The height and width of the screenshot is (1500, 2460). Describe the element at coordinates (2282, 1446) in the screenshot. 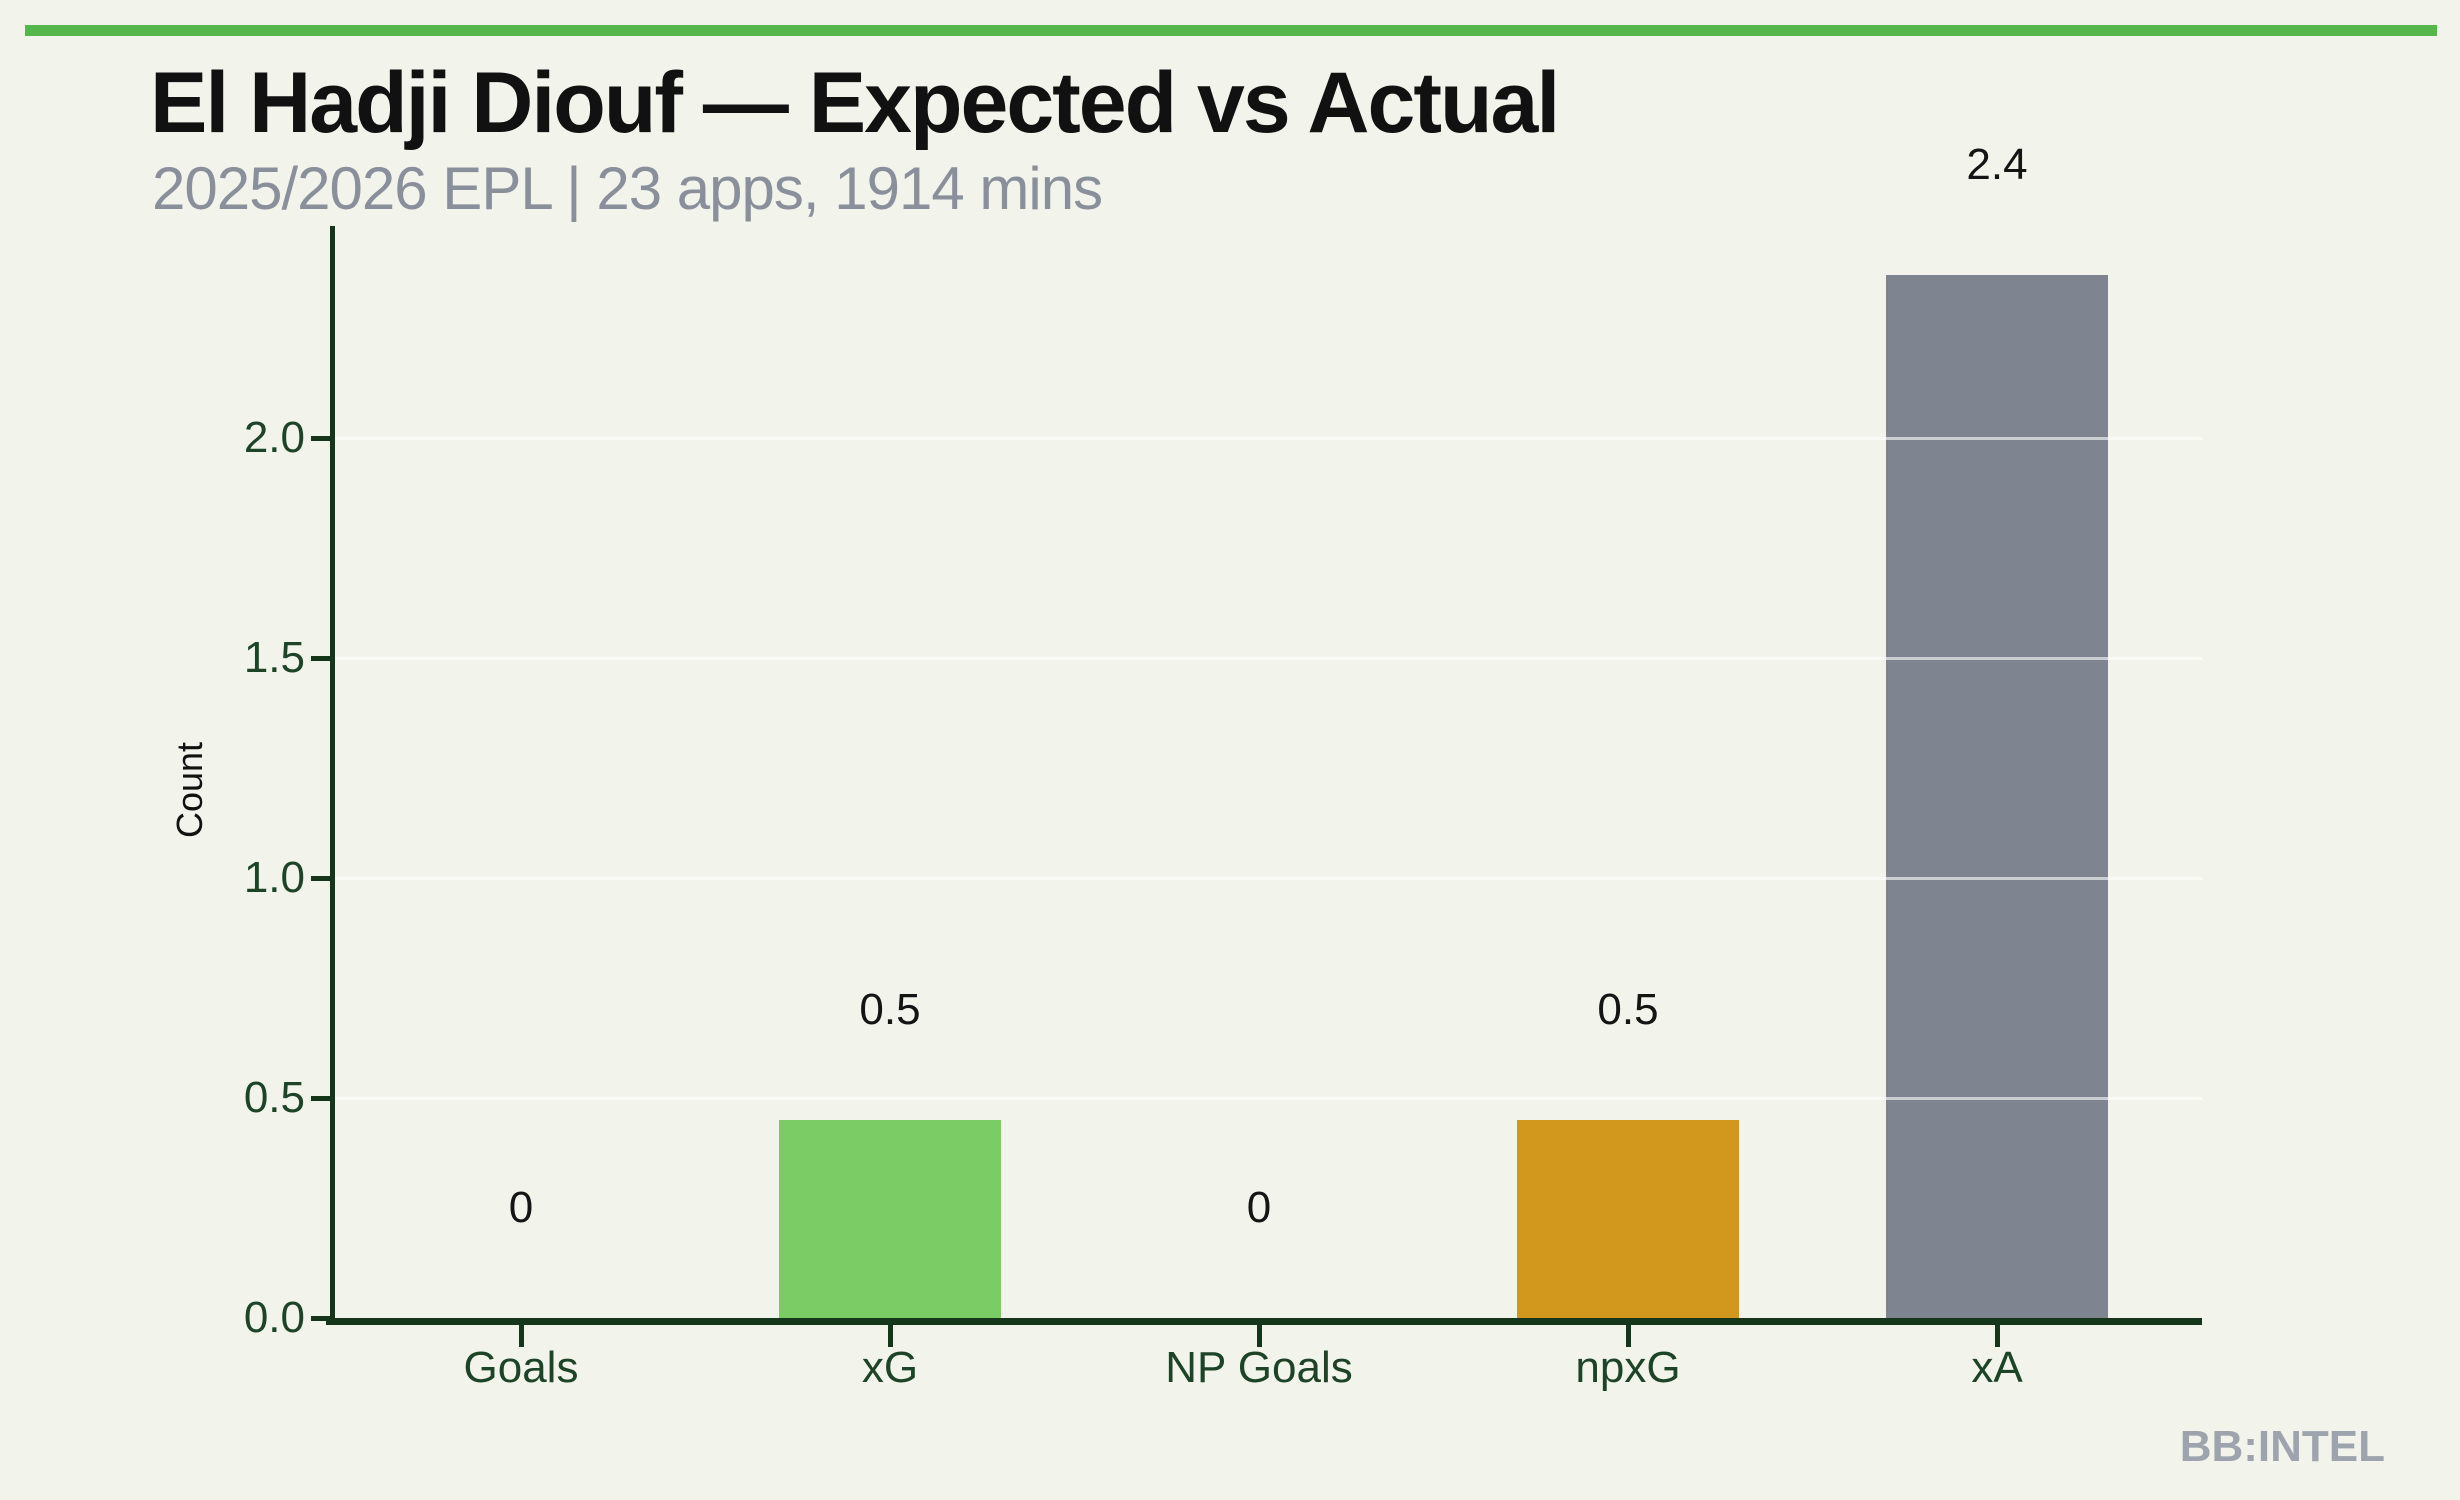

I see `watermark-logo: BB:INTEL` at that location.